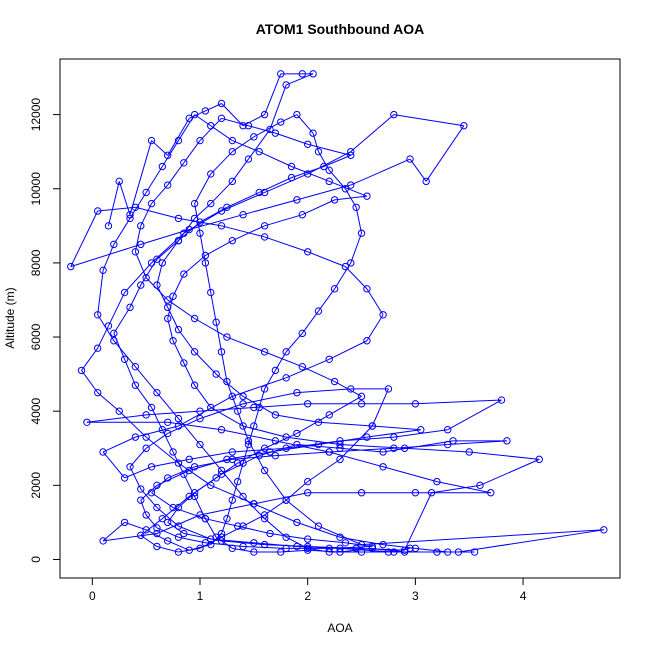 This screenshot has height=650, width=650. What do you see at coordinates (36, 115) in the screenshot?
I see `y-tick-label: 12000` at bounding box center [36, 115].